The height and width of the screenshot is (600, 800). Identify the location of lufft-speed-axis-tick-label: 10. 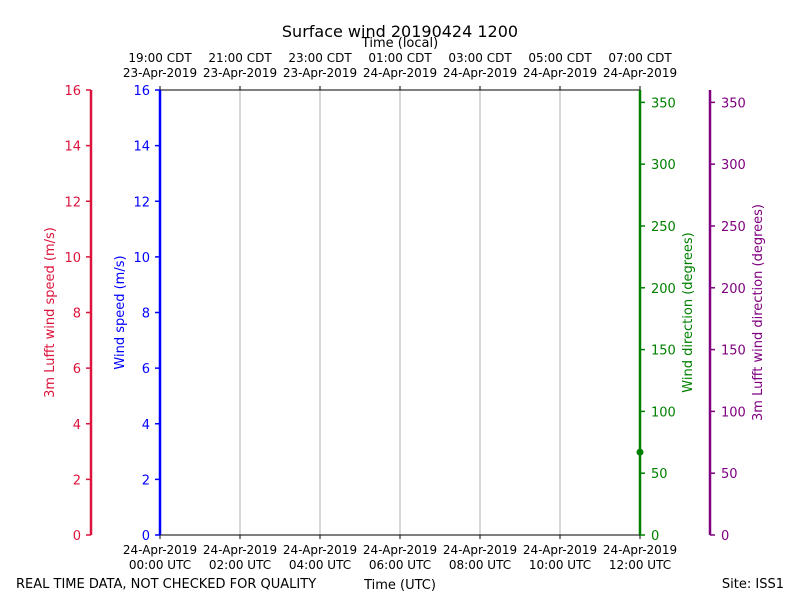
(72, 258).